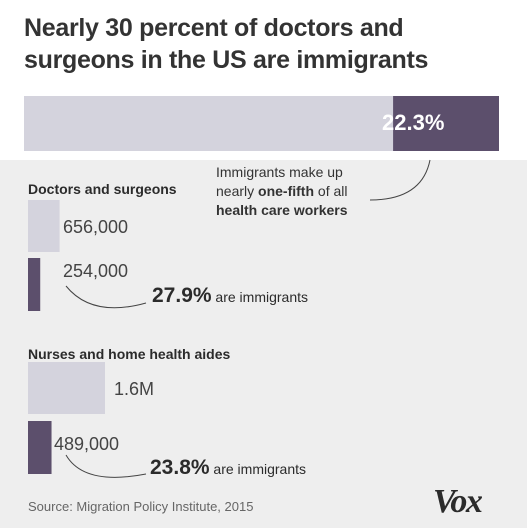 This screenshot has width=527, height=528. Describe the element at coordinates (44, 226) in the screenshot. I see `doctors-total-bar` at that location.